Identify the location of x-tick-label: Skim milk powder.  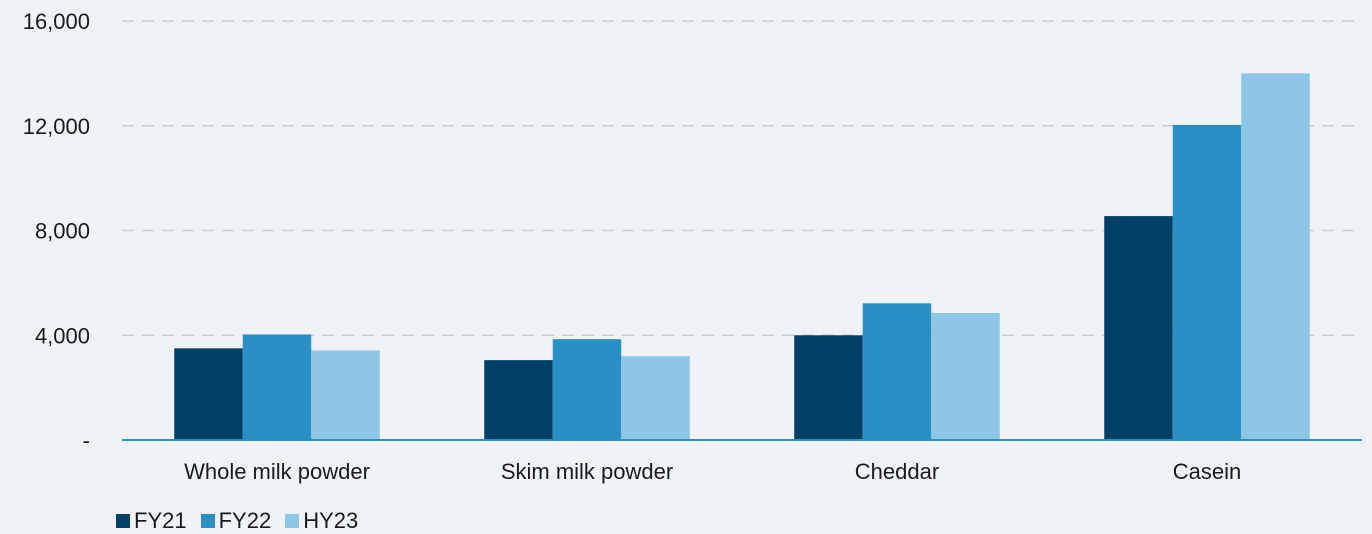
(587, 471).